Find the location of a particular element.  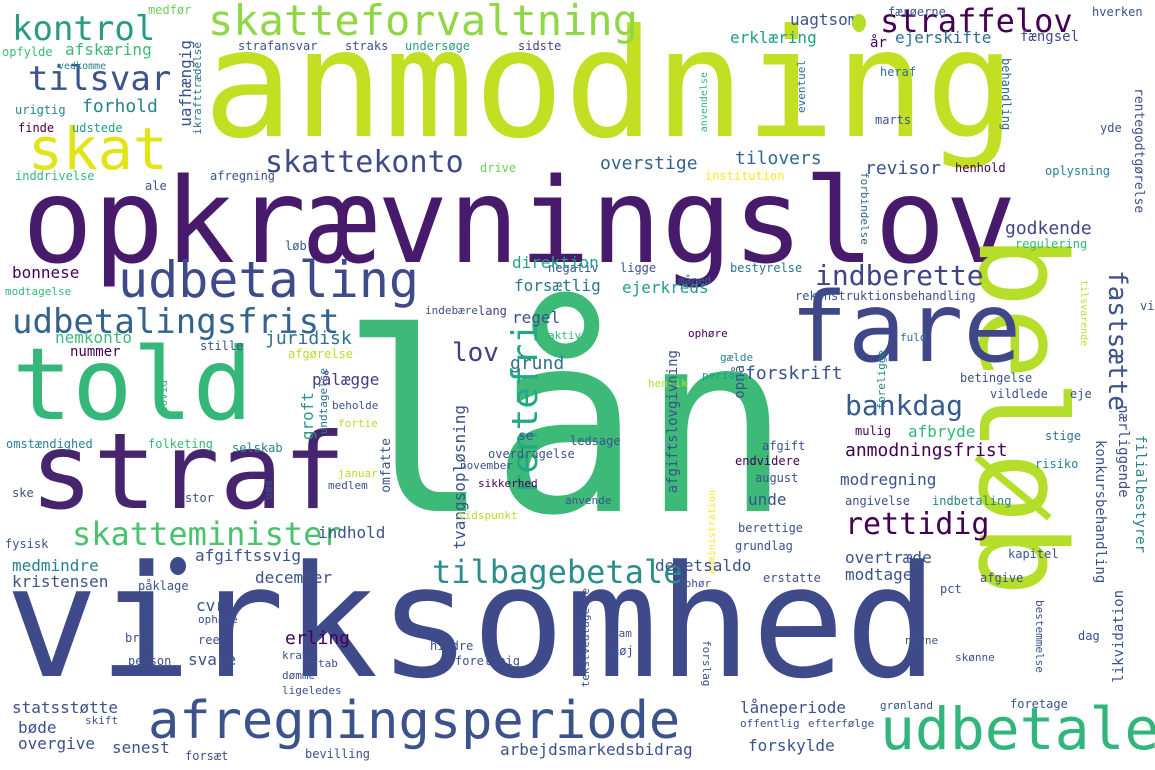

word-overdragelse: overdragelse is located at coordinates (531, 454).